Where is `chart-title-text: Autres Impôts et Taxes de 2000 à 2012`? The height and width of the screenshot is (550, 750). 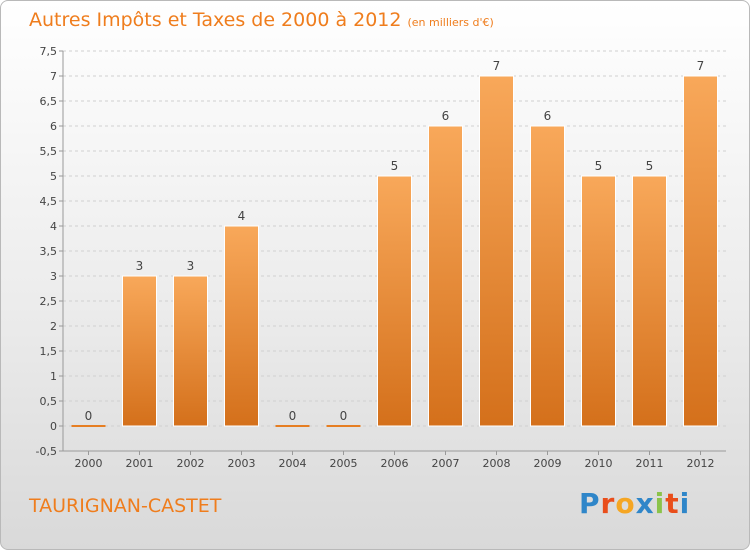 chart-title-text: Autres Impôts et Taxes de 2000 à 2012 is located at coordinates (215, 20).